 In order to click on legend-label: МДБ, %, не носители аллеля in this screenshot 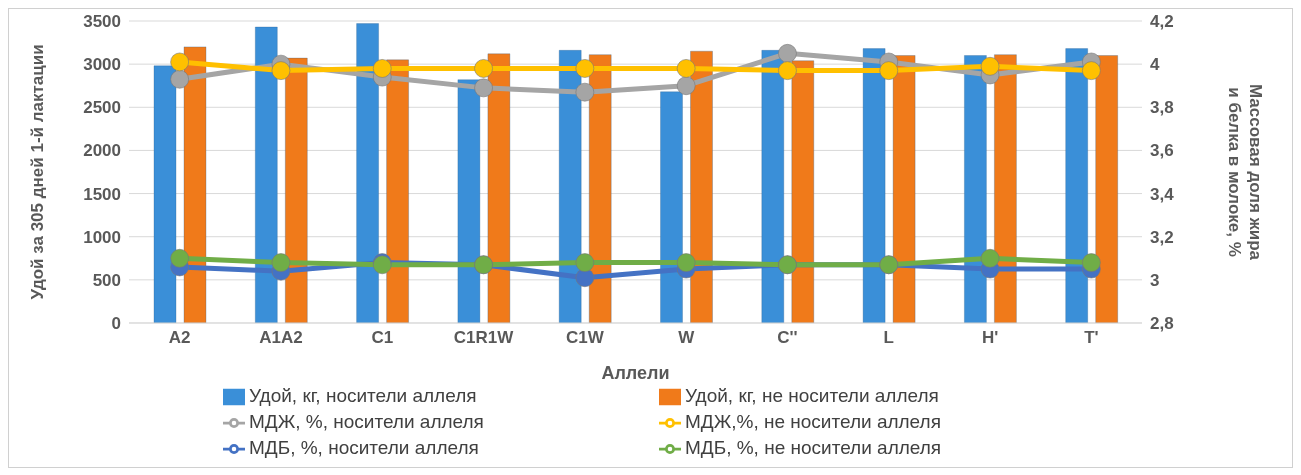, I will do `click(814, 448)`.